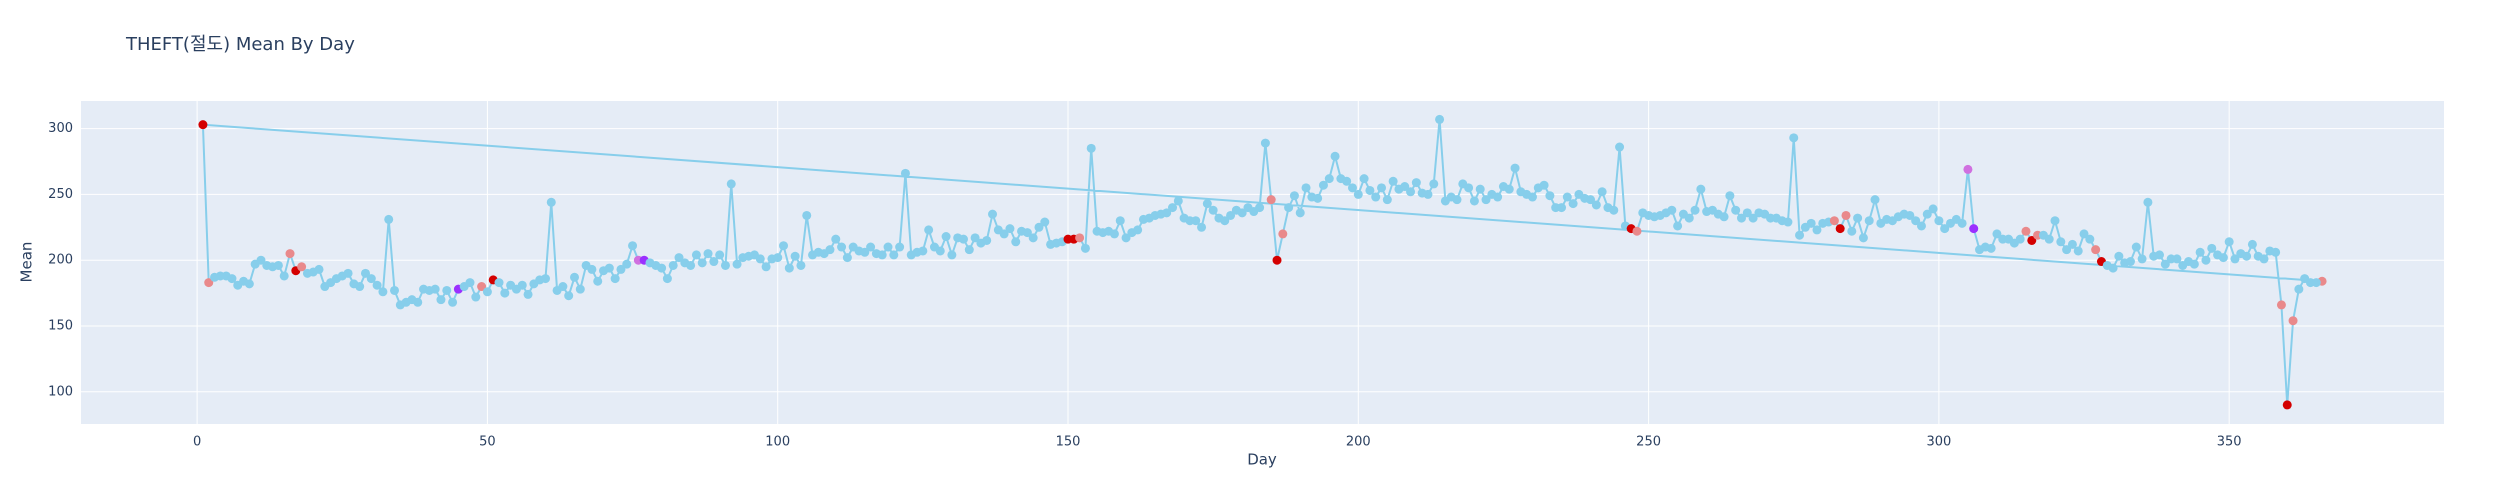  What do you see at coordinates (60, 391) in the screenshot?
I see `y-tick-label: 100` at bounding box center [60, 391].